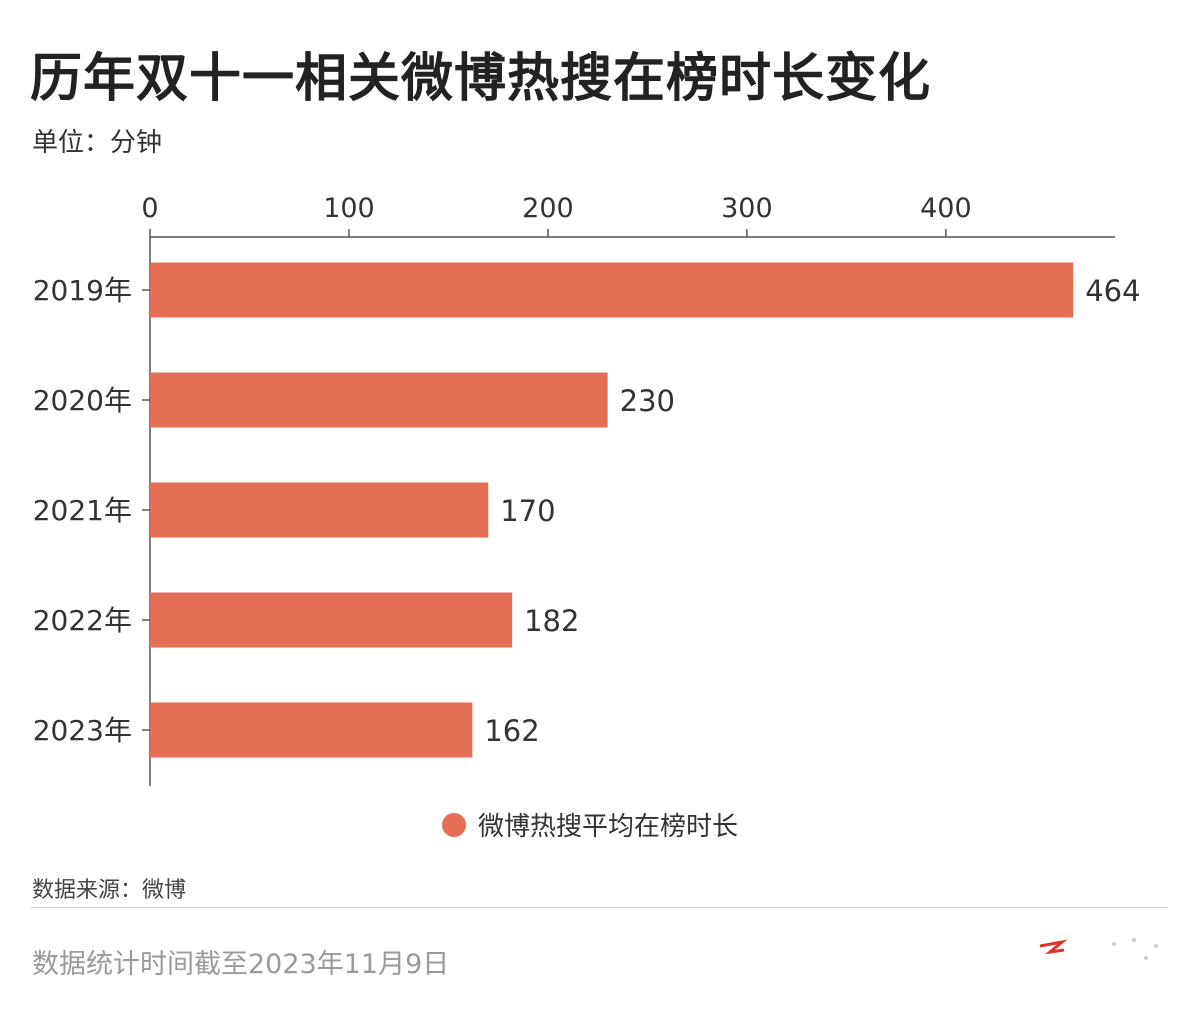 This screenshot has width=1200, height=1020. What do you see at coordinates (149, 208) in the screenshot?
I see `x-tick-label: 0` at bounding box center [149, 208].